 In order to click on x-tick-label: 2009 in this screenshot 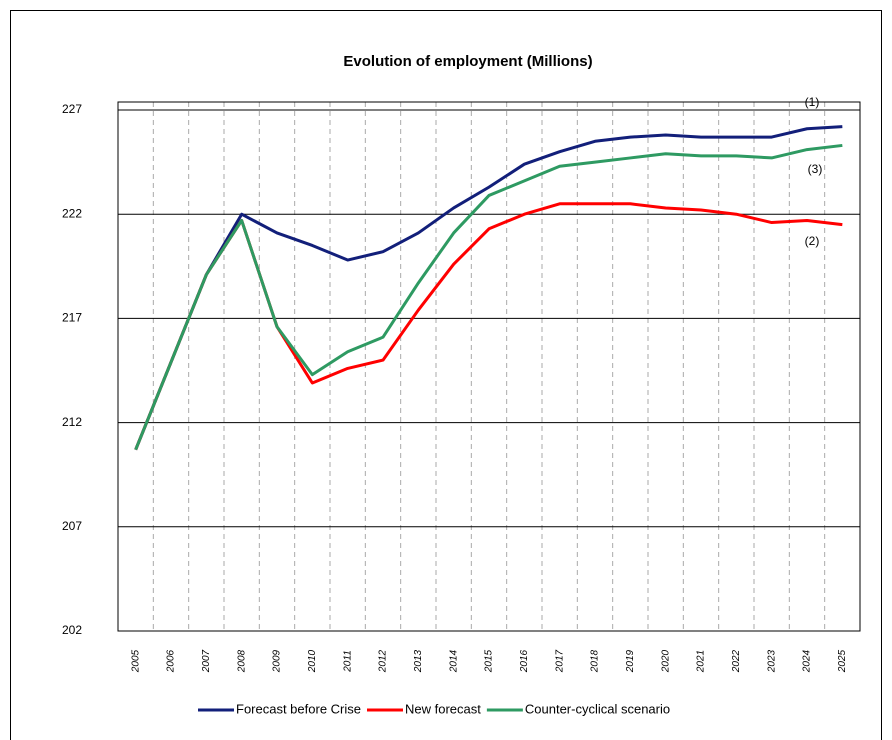, I will do `click(277, 661)`.